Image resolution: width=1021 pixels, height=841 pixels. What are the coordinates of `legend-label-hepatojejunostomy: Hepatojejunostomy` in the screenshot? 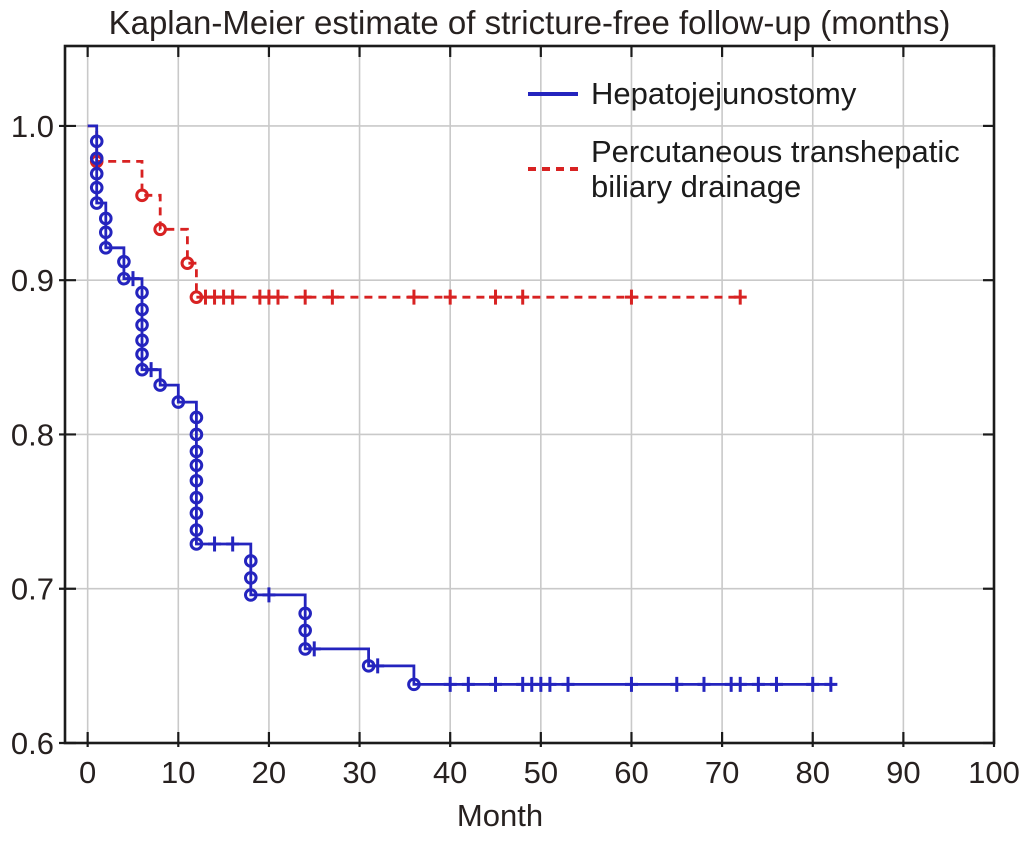 It's located at (724, 93).